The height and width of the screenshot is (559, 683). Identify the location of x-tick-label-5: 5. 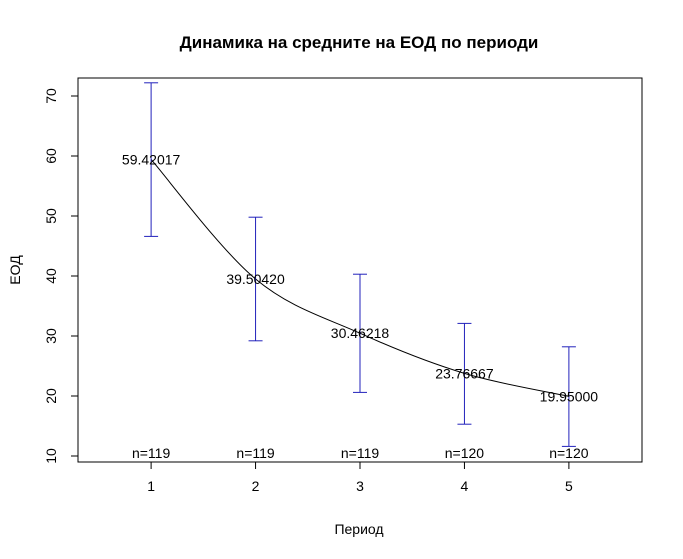
(569, 486).